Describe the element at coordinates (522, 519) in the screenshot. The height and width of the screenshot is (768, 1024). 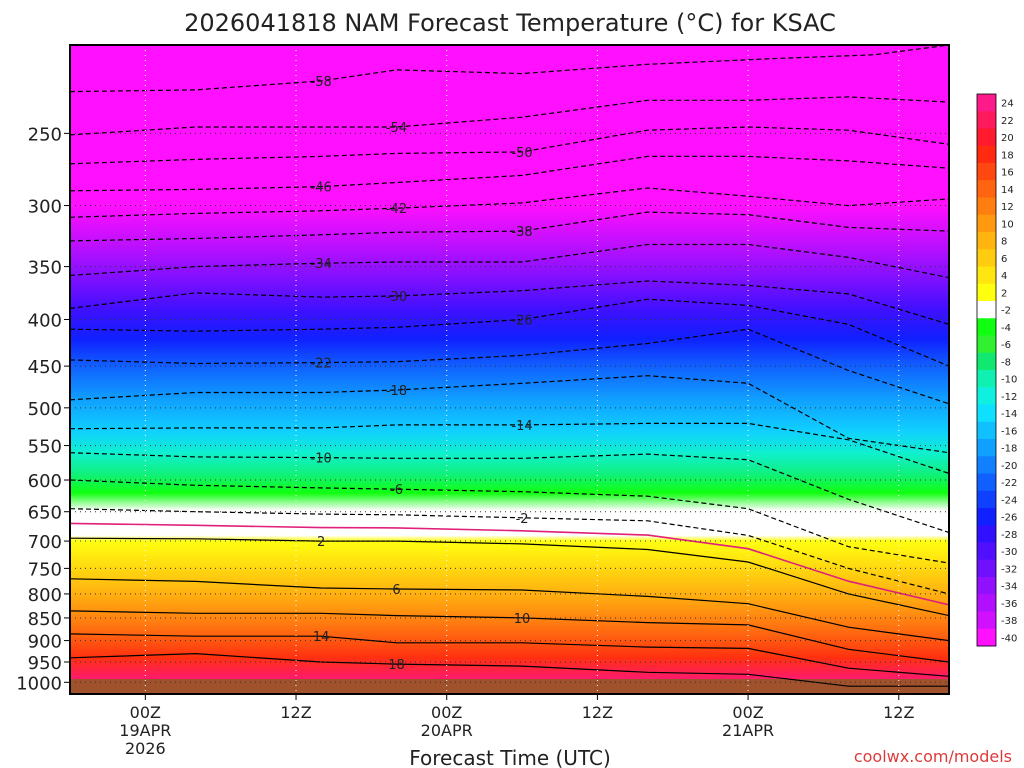
I see `isotherm-label: -2` at that location.